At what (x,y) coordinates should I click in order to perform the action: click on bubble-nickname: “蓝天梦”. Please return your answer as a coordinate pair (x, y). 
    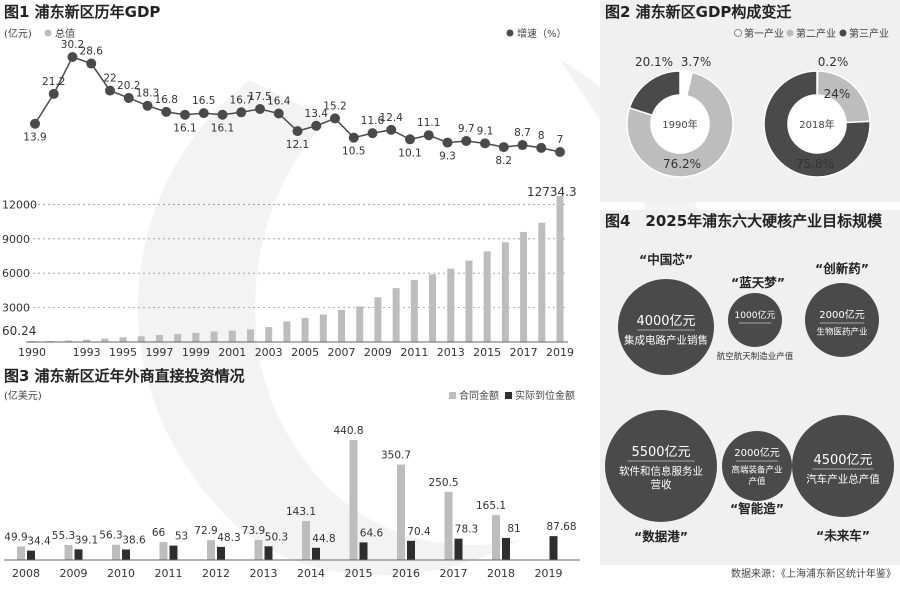
    Looking at the image, I should click on (758, 282).